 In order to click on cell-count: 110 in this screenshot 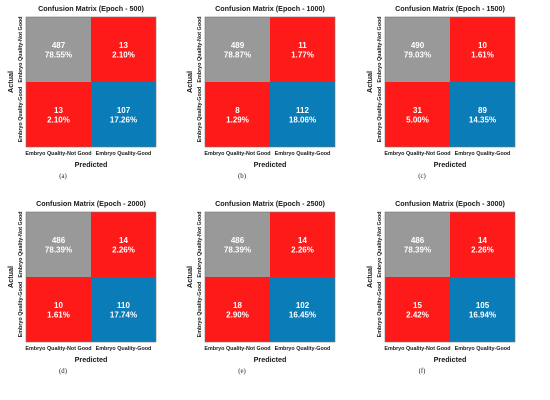, I will do `click(123, 305)`.